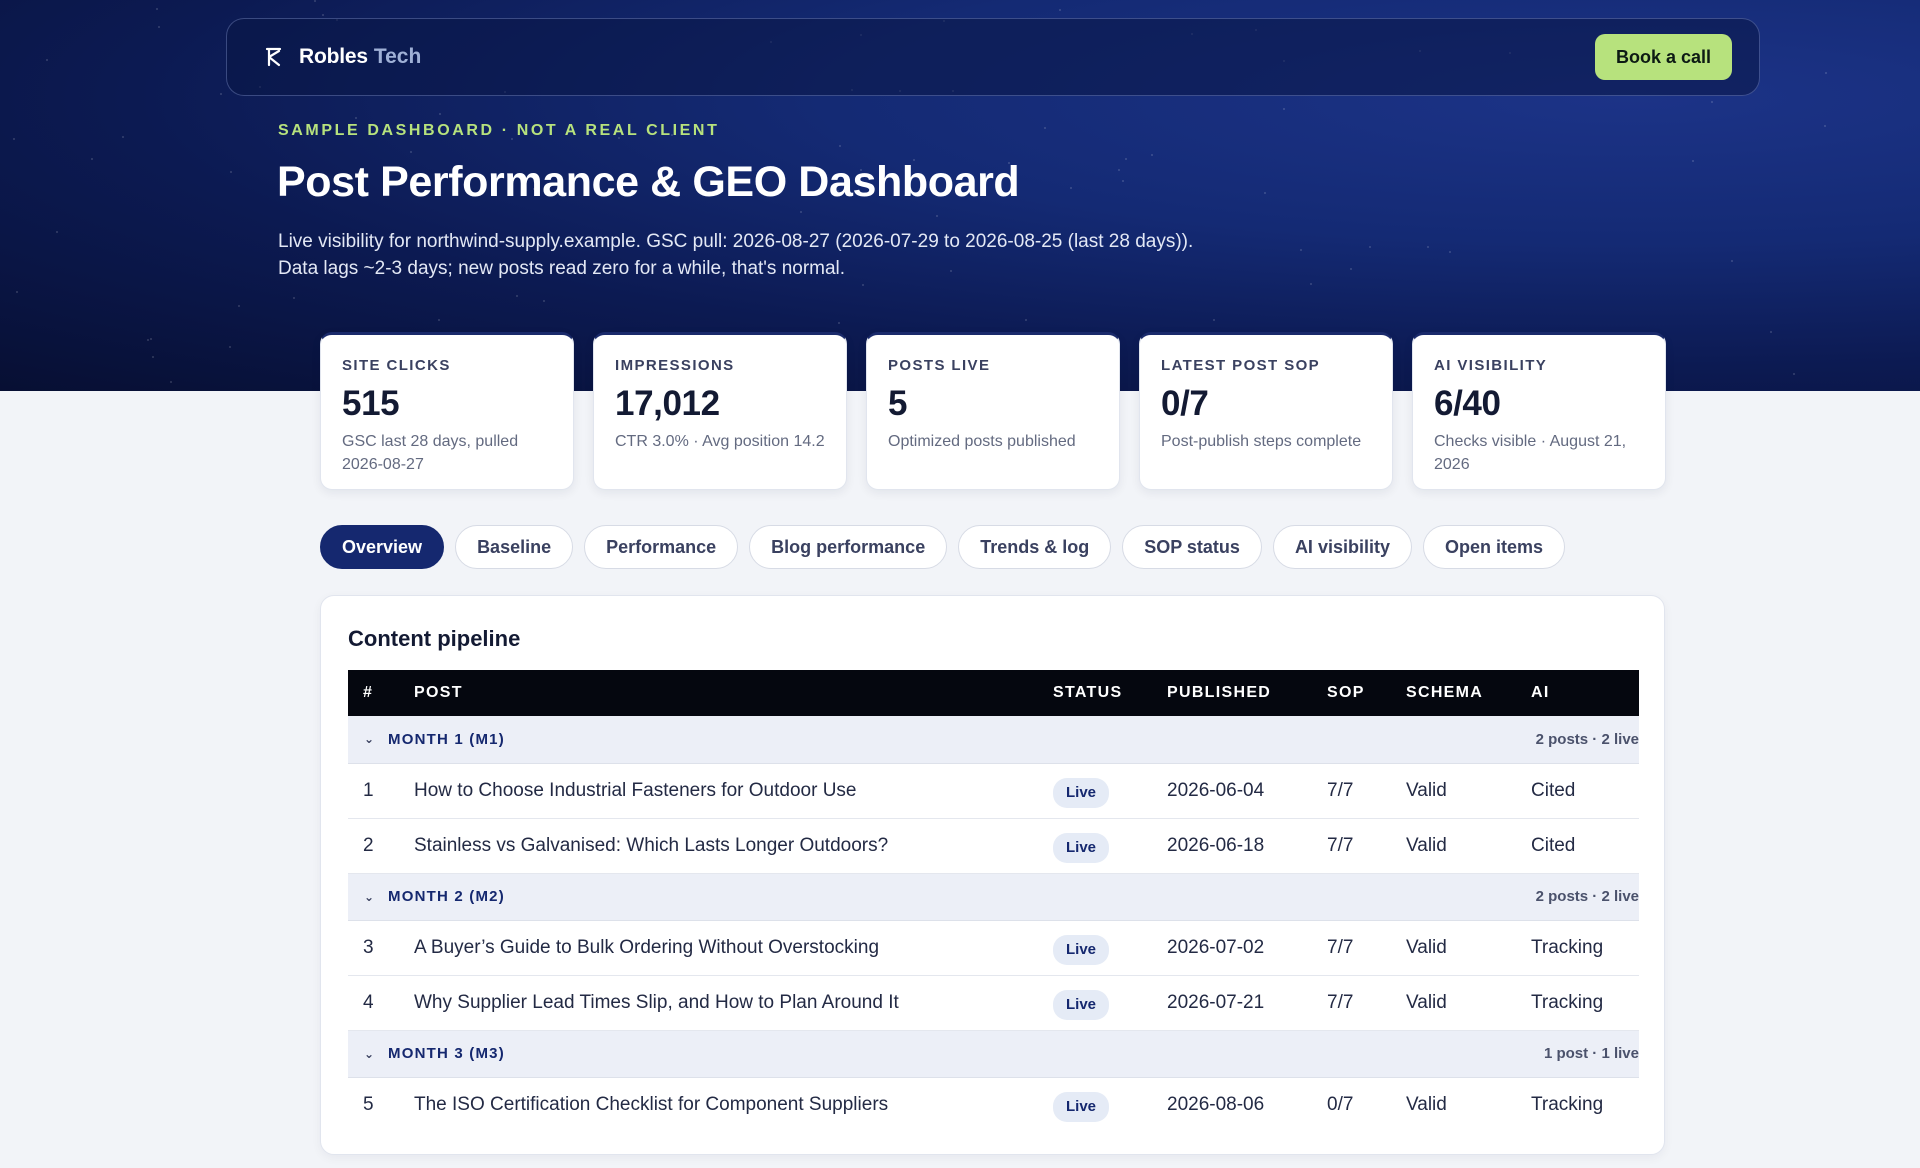 Image resolution: width=1920 pixels, height=1168 pixels. I want to click on cell-published: 2026-06-04, so click(1216, 790).